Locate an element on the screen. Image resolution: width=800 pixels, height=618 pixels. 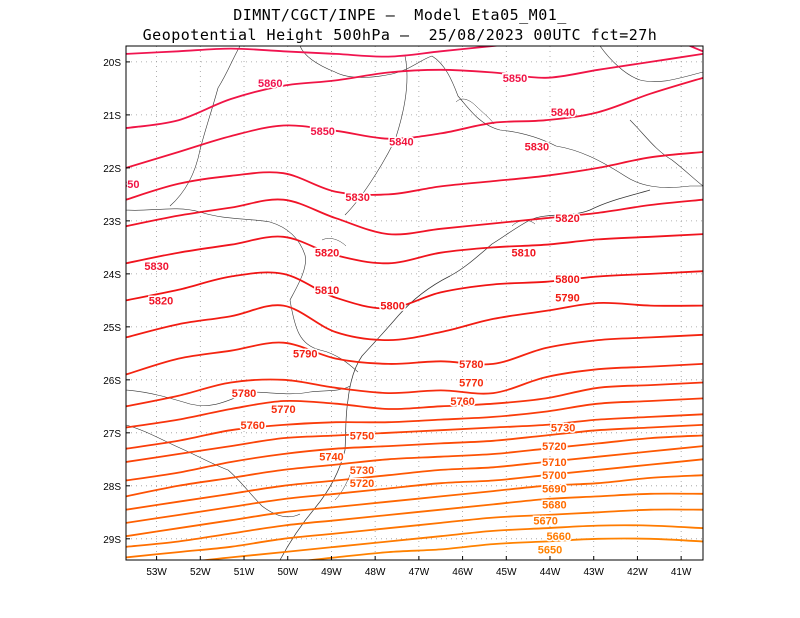
contour-label: 5670 is located at coordinates (545, 521).